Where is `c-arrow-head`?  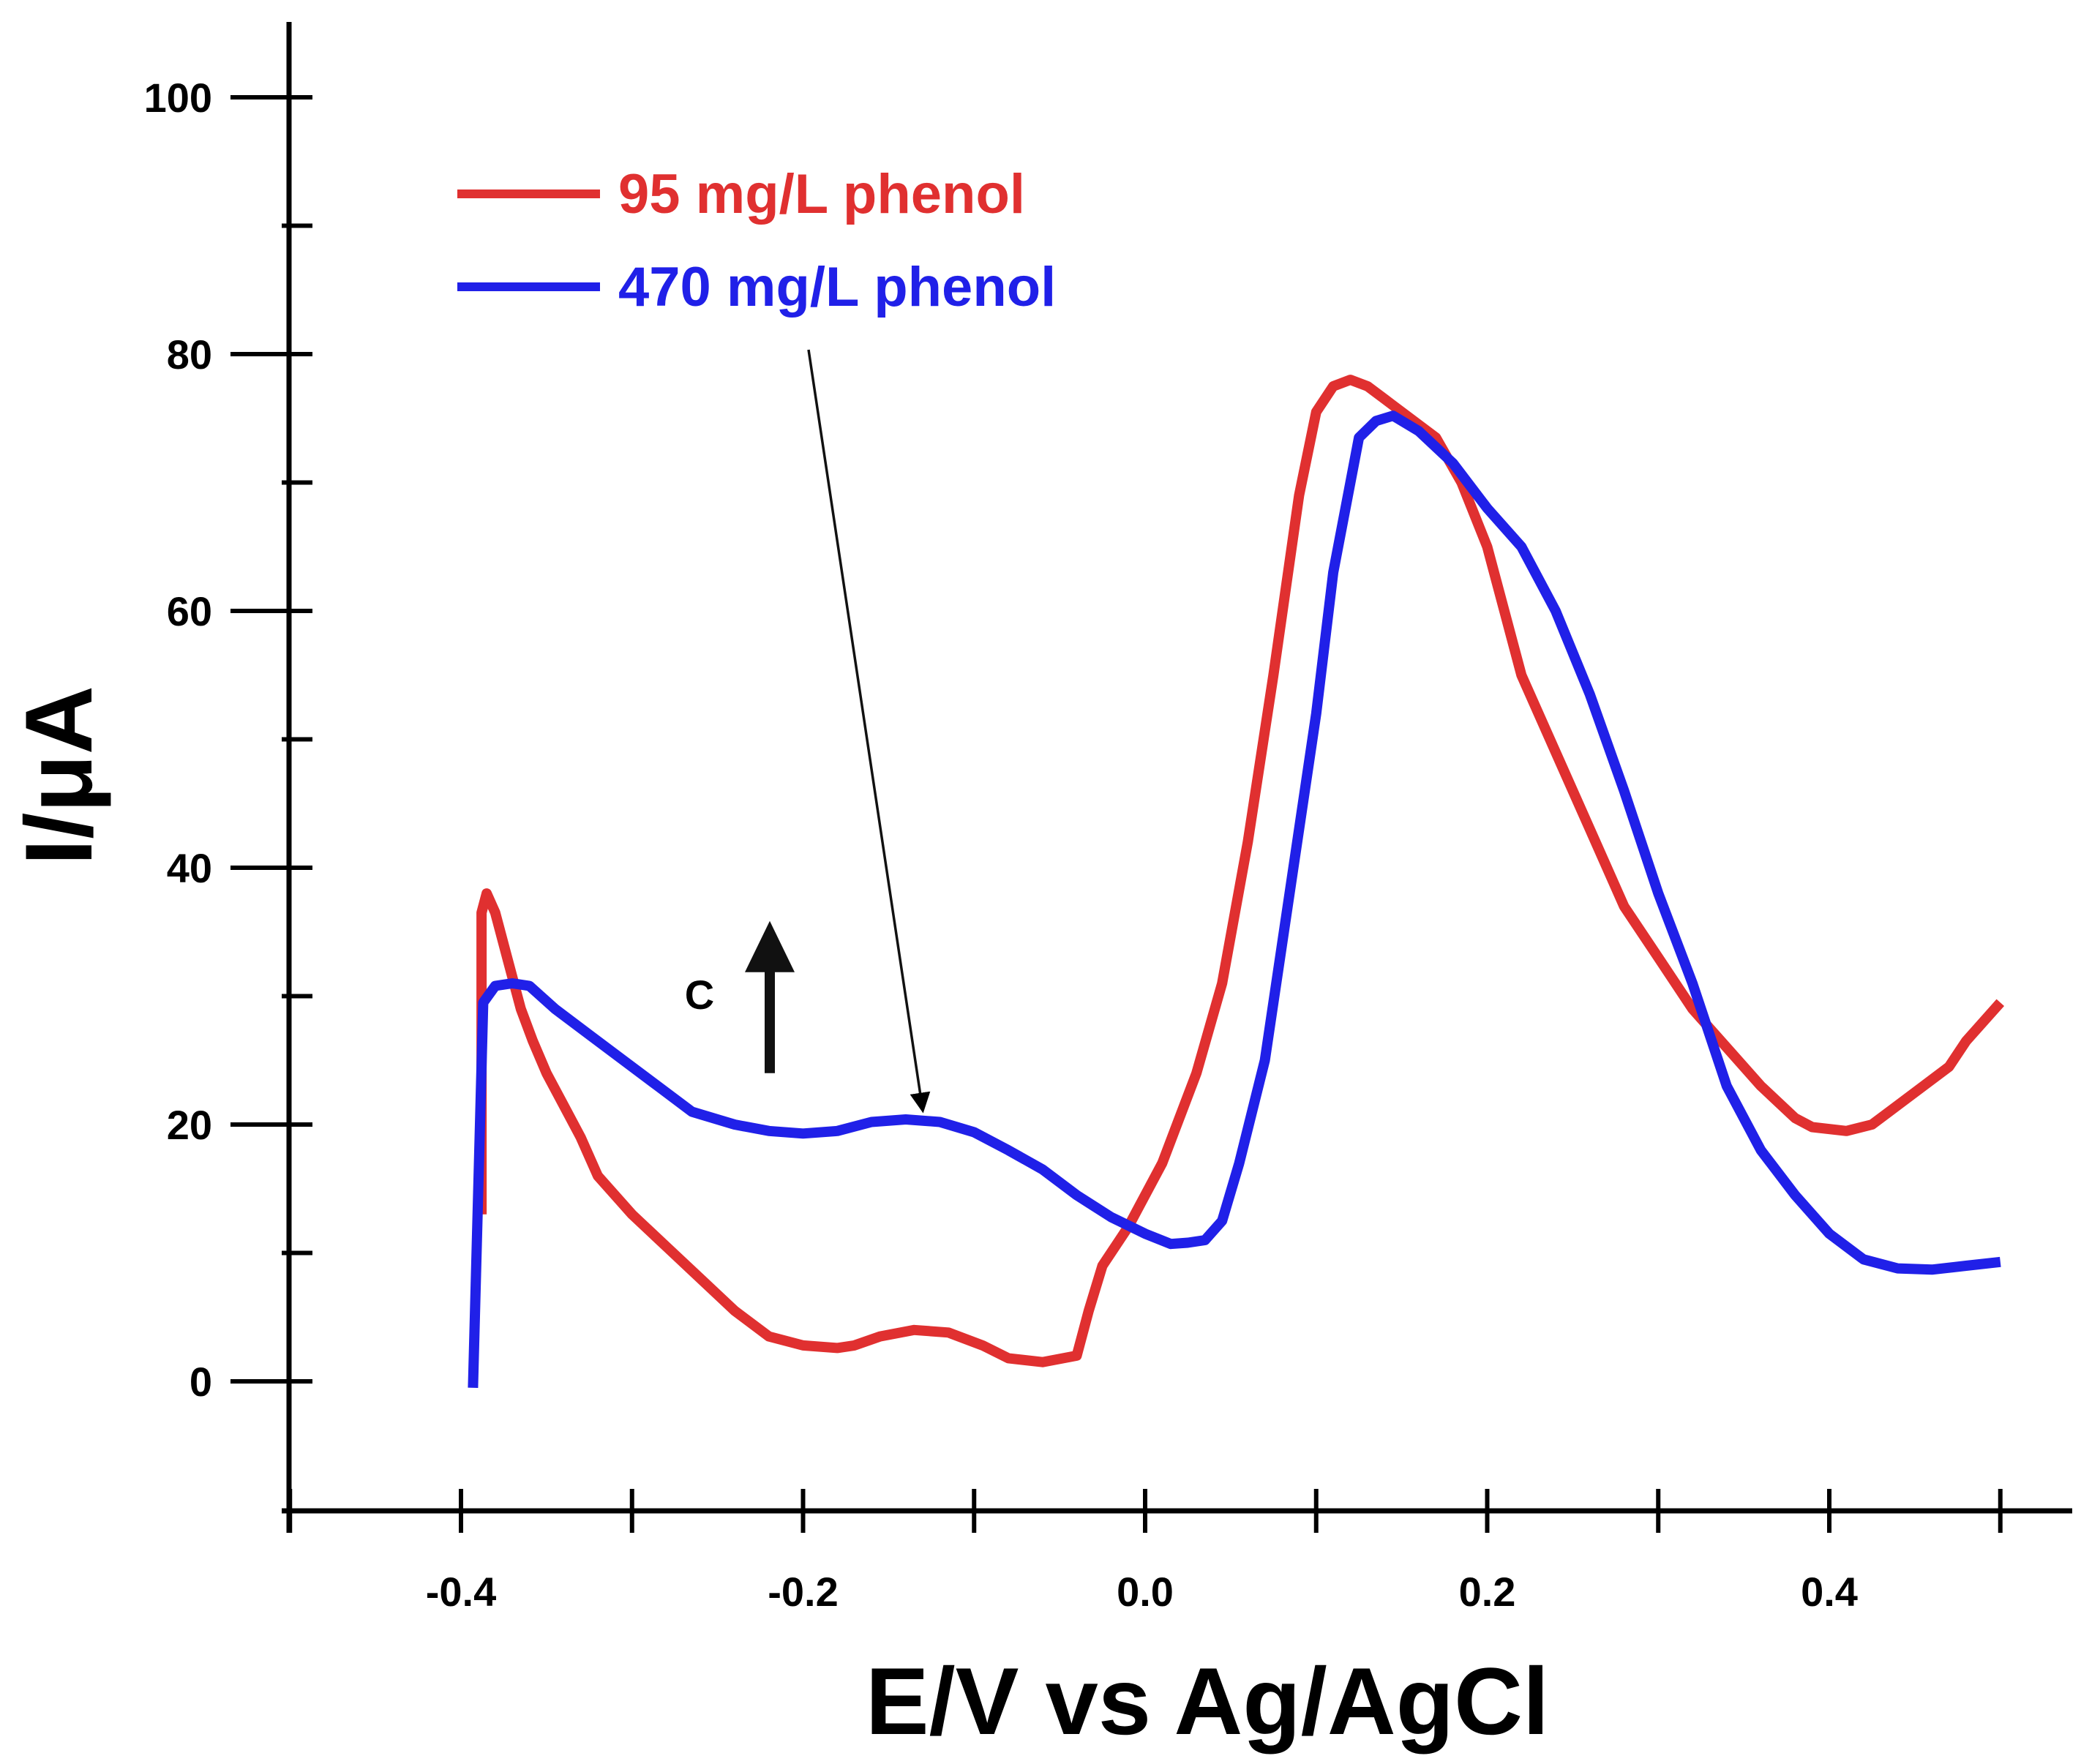
c-arrow-head is located at coordinates (770, 946).